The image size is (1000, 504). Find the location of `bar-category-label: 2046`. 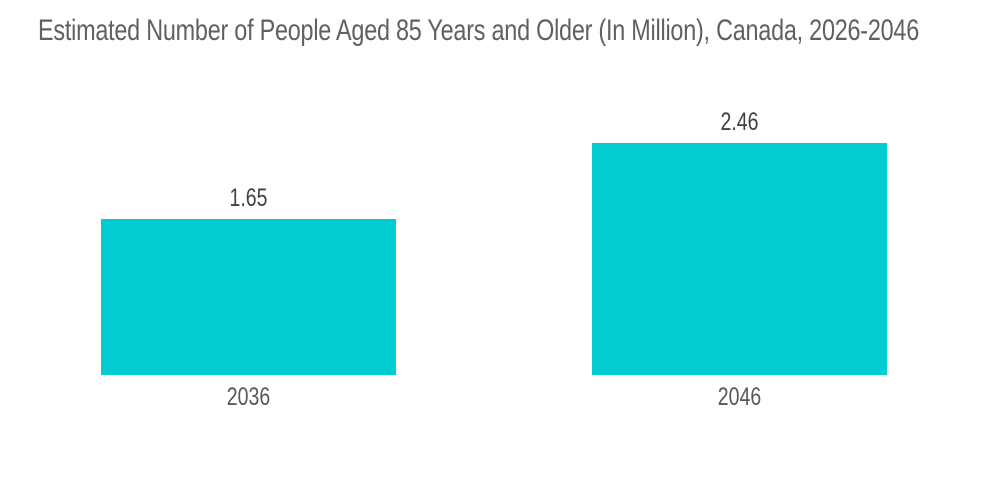

bar-category-label: 2046 is located at coordinates (739, 397).